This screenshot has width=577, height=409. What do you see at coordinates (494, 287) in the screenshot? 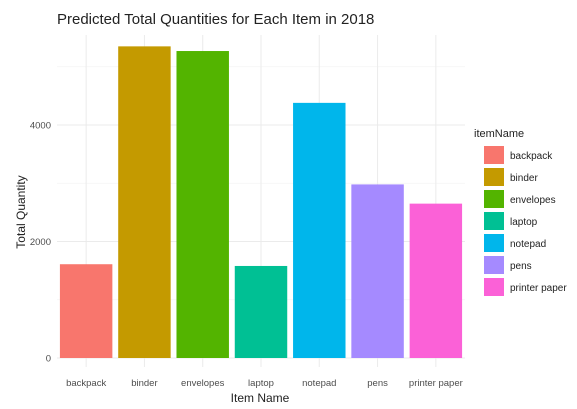
I see `legend-key-printer-paper` at bounding box center [494, 287].